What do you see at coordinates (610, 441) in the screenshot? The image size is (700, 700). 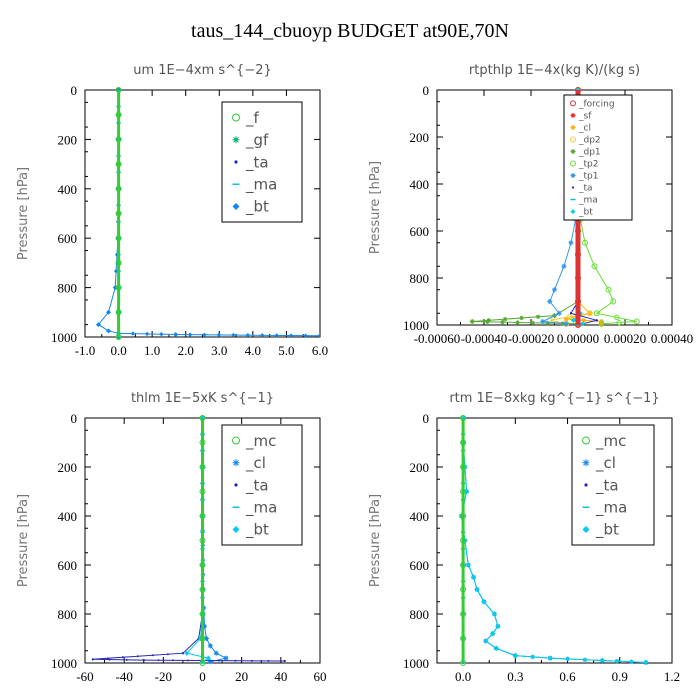 I see `legend-label: _mc` at bounding box center [610, 441].